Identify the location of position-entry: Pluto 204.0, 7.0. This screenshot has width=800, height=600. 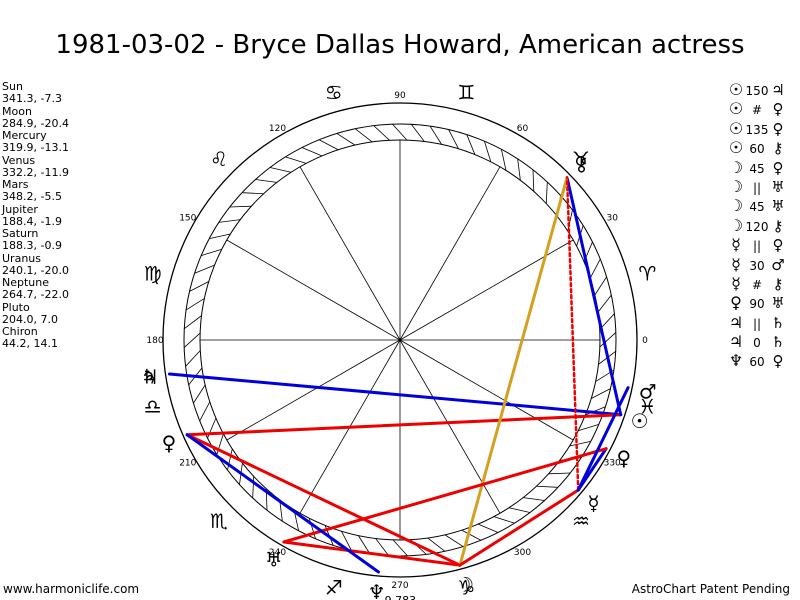
(62, 314).